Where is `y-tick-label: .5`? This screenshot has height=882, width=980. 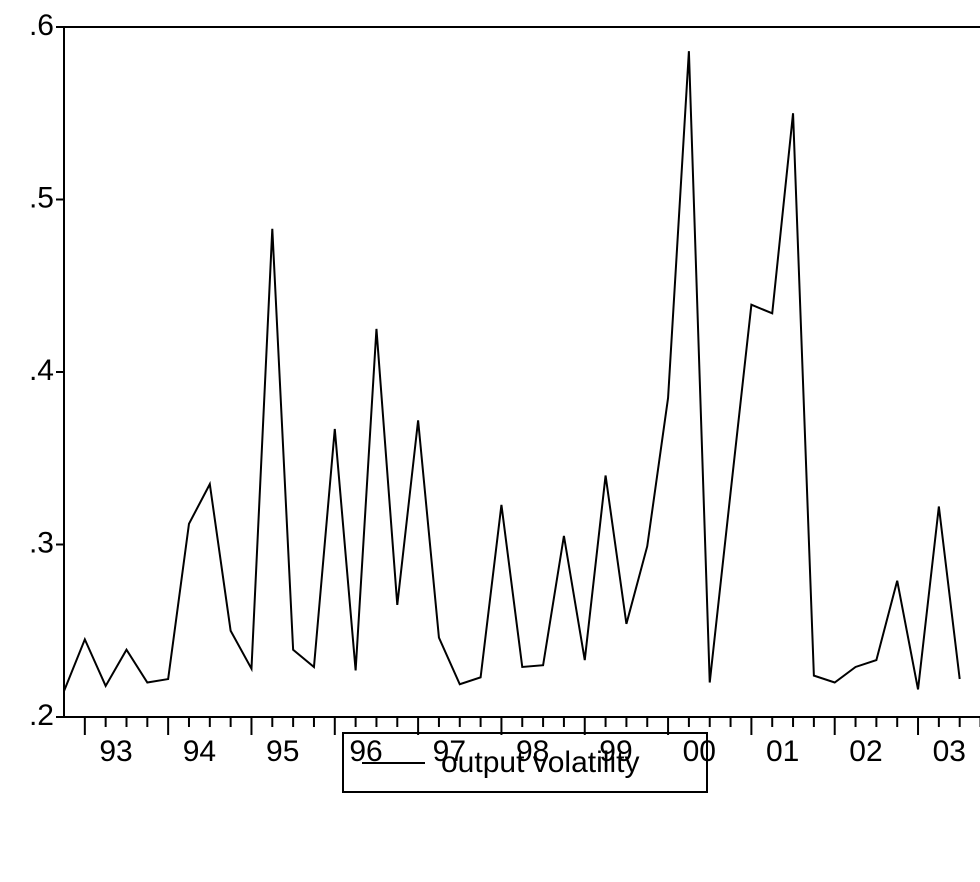 y-tick-label: .5 is located at coordinates (41, 197).